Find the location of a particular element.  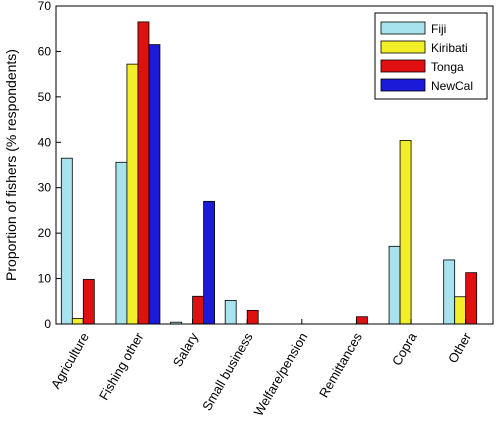

x-category-label: Fishing other is located at coordinates (121, 365).